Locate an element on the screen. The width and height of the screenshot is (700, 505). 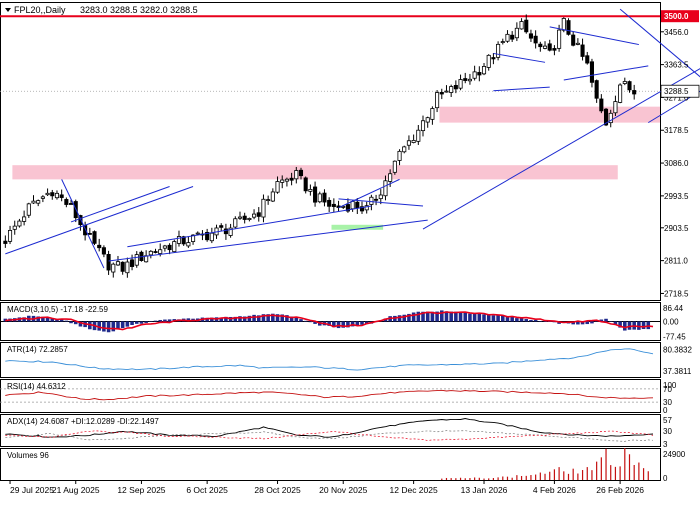
rsi-tick-label: 30 is located at coordinates (667, 402).